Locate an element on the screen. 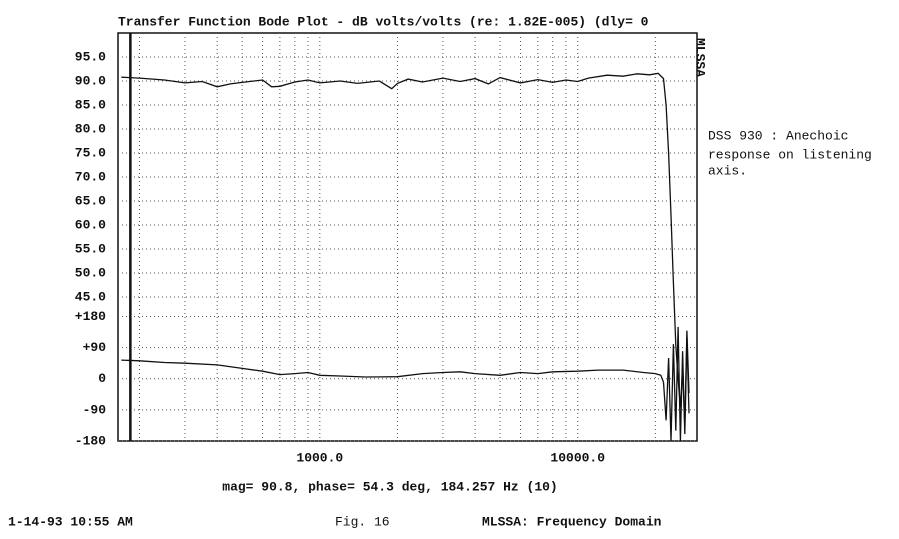  x-tick-label: 1000.0 is located at coordinates (319, 457).